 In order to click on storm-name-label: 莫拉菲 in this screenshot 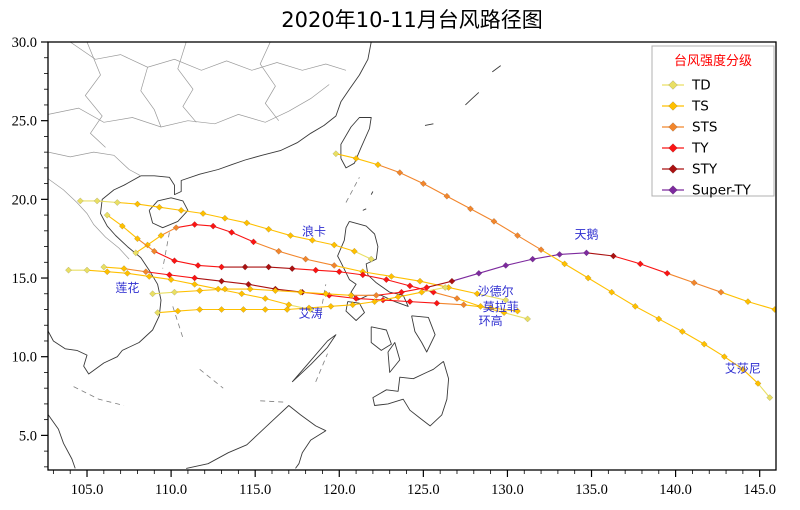, I will do `click(501, 306)`.